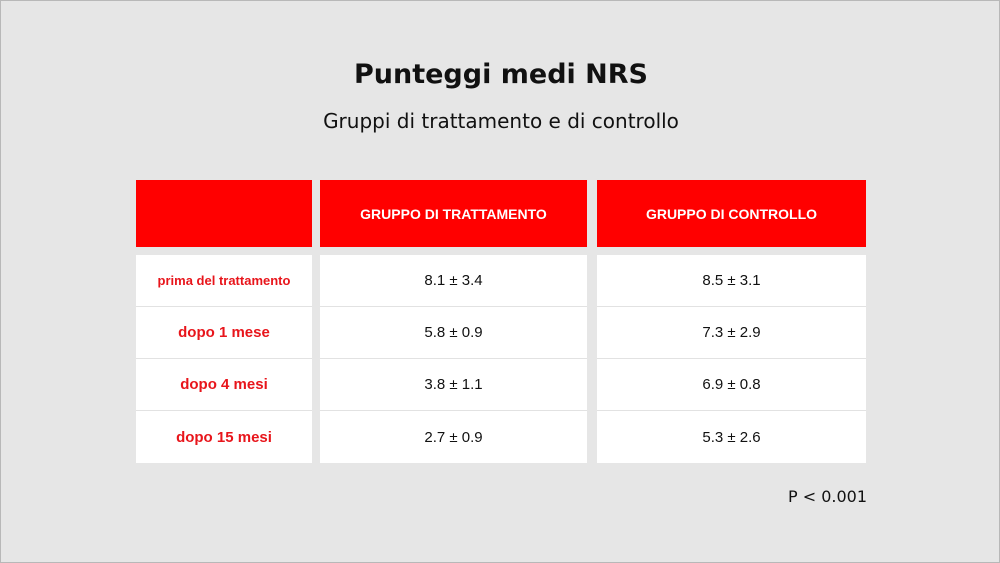  Describe the element at coordinates (731, 333) in the screenshot. I see `control-value-1-month: 7.3 ± 2.9` at that location.